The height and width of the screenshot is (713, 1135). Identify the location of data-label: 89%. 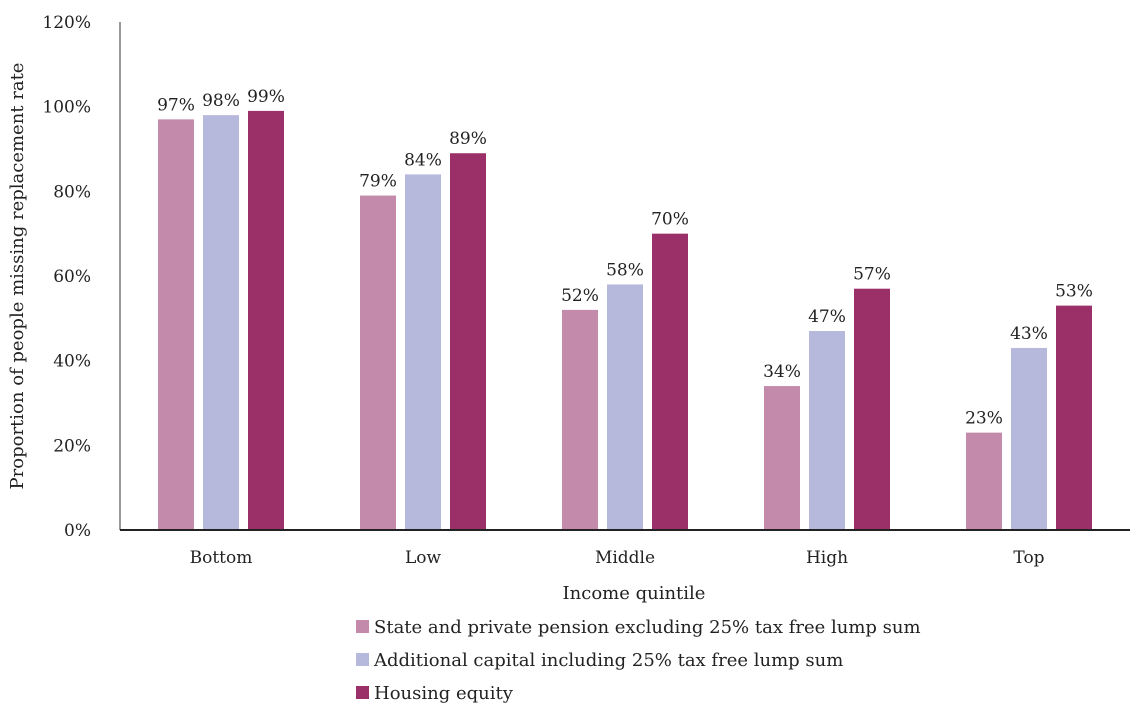
(468, 139).